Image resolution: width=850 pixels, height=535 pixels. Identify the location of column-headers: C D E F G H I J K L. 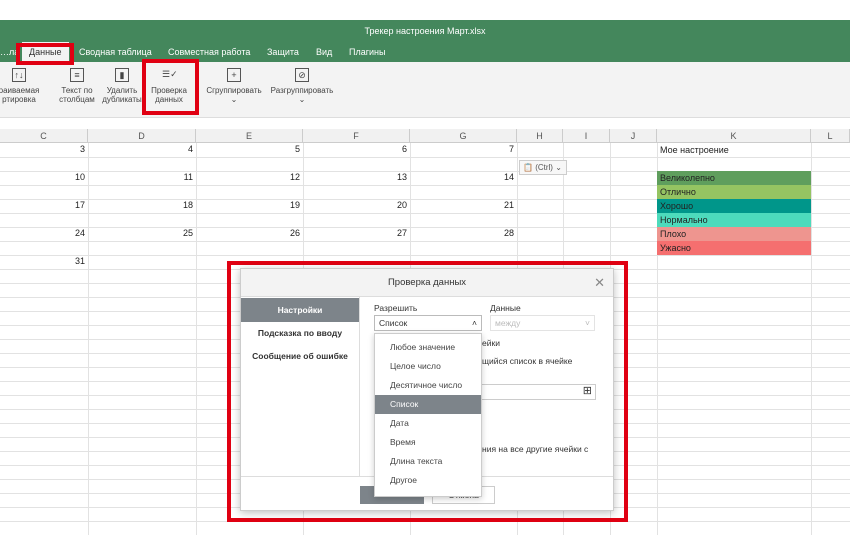
(425, 136).